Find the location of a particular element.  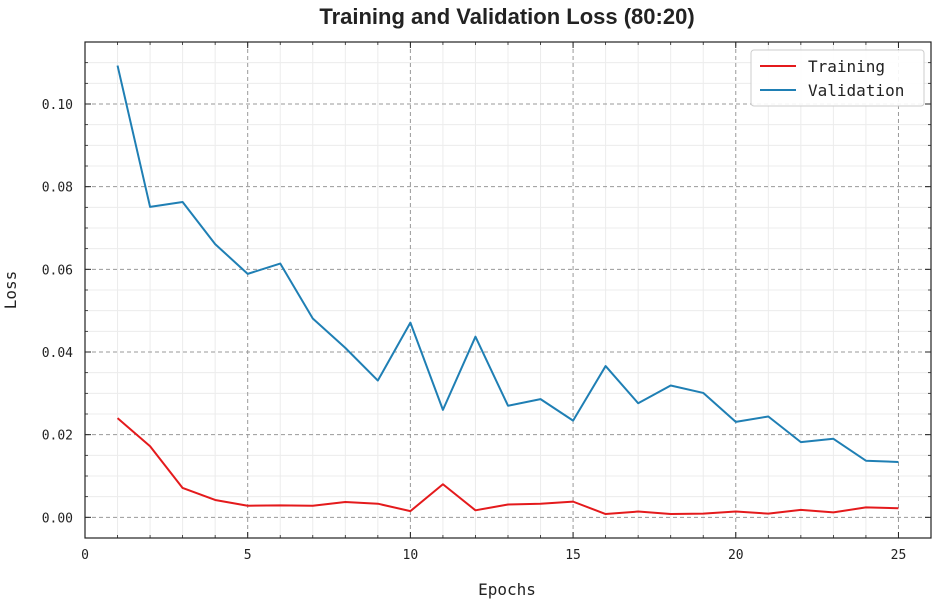

y-tick-label: 0.10 is located at coordinates (57, 105).